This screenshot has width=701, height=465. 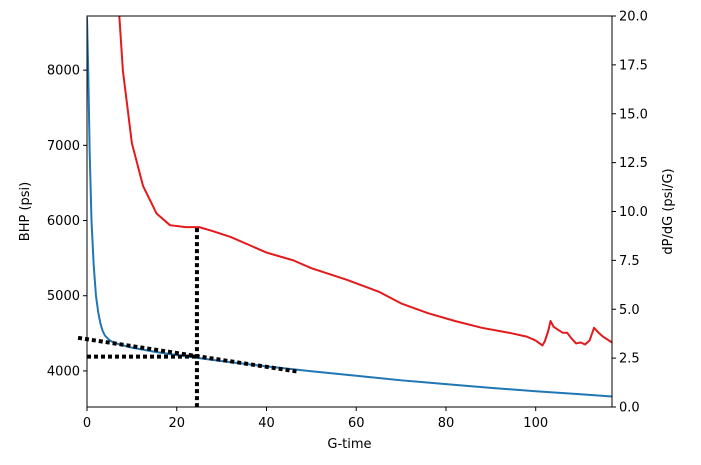 What do you see at coordinates (629, 261) in the screenshot?
I see `y-right-tick-label: 7.5` at bounding box center [629, 261].